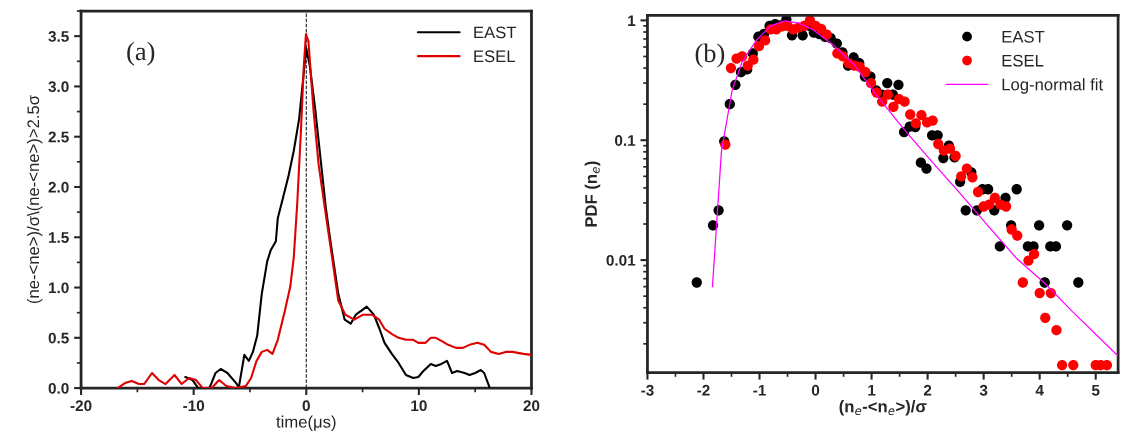 The width and height of the screenshot is (1126, 441). Describe the element at coordinates (625, 140) in the screenshot. I see `y-tick-label: 0.1` at that location.